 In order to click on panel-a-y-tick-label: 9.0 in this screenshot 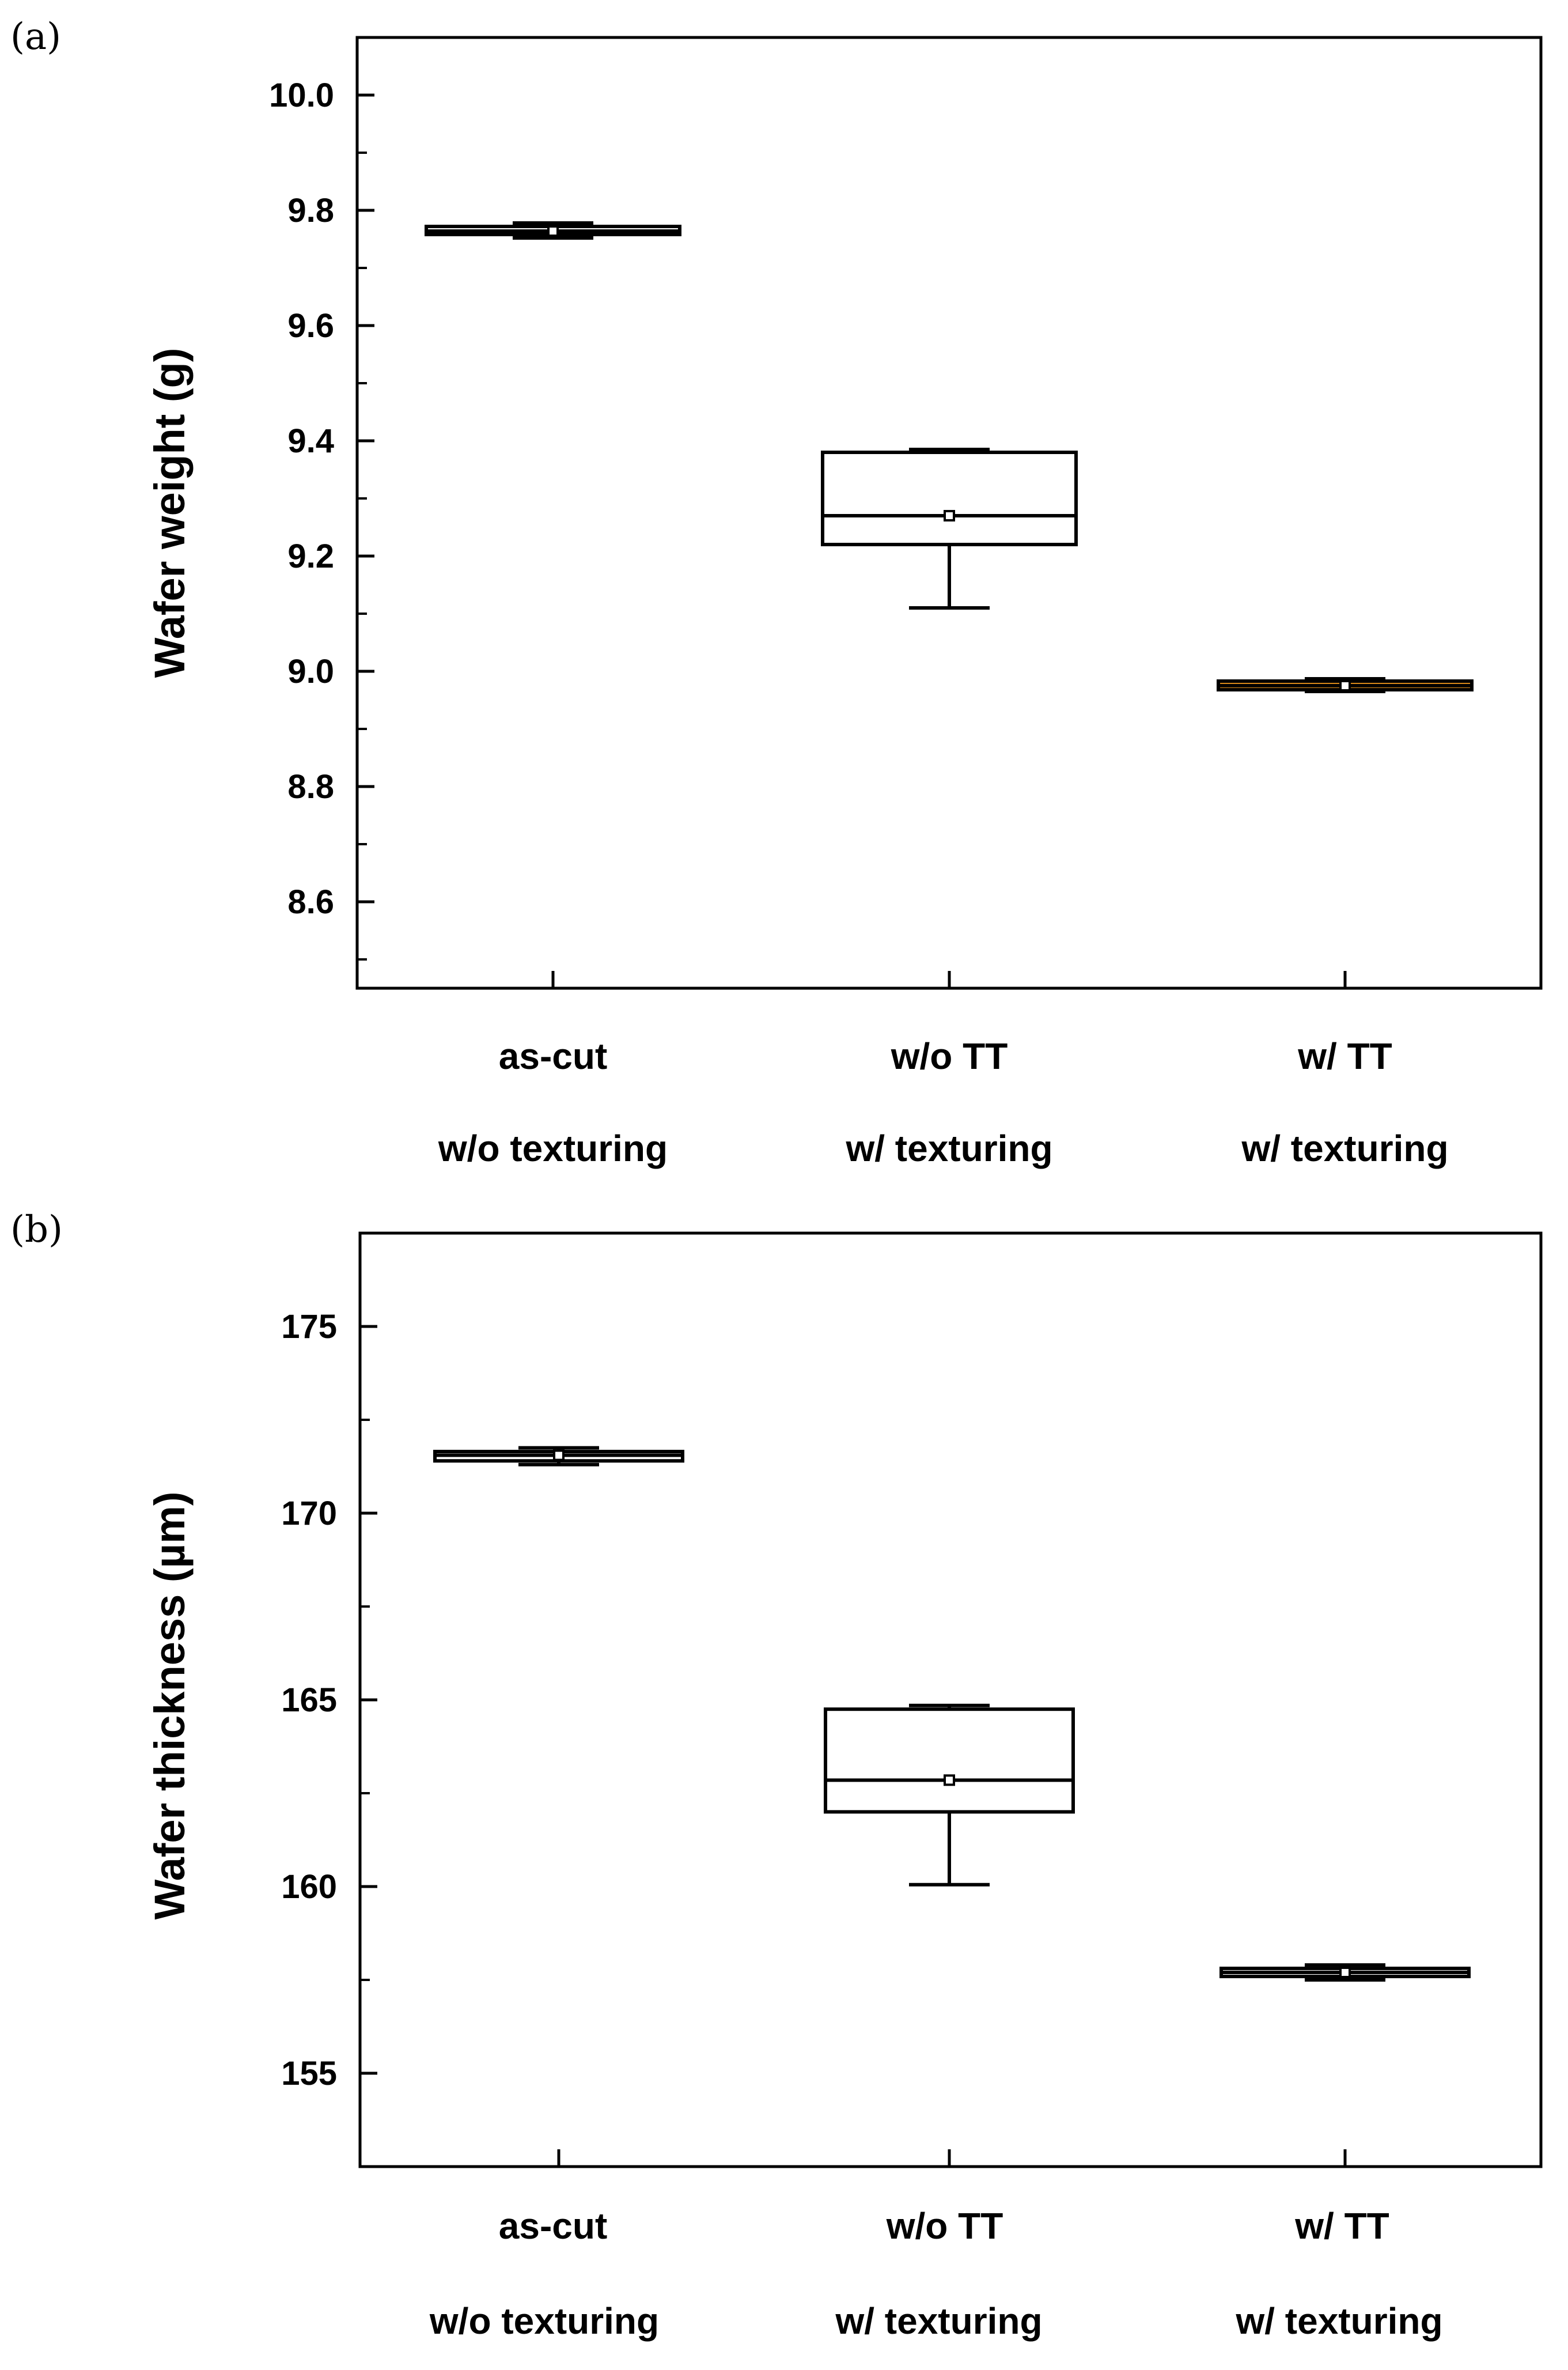, I will do `click(310, 671)`.